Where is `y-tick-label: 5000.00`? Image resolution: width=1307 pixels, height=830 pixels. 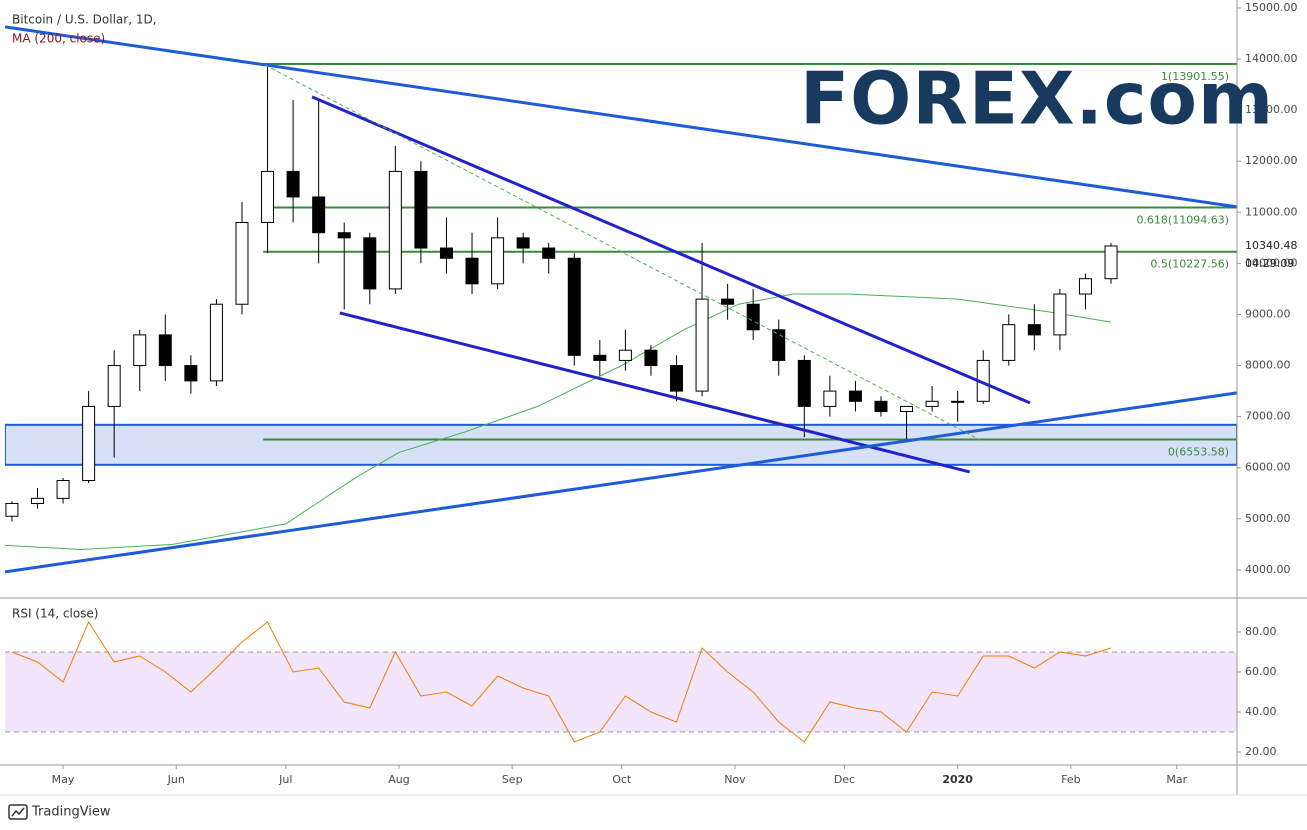
y-tick-label: 5000.00 is located at coordinates (1268, 518).